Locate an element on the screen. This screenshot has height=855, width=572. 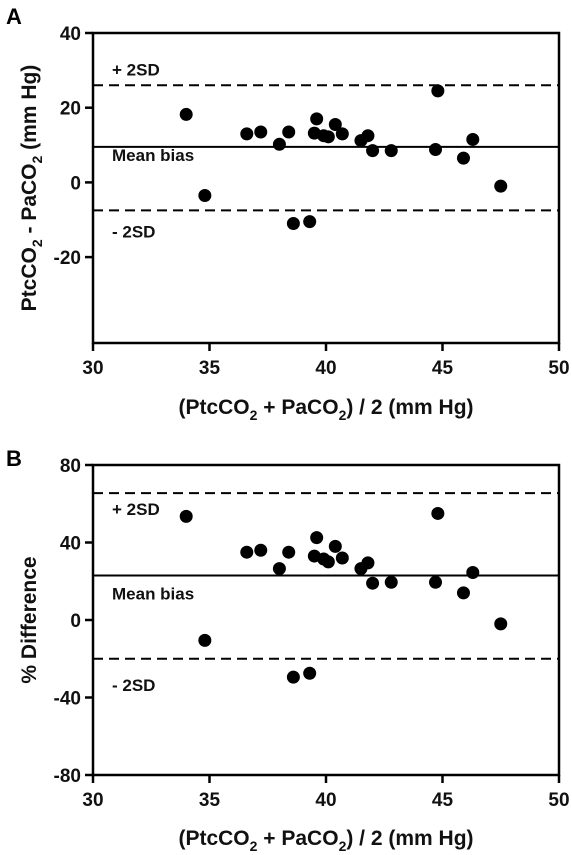
y-tick-label: 20 is located at coordinates (70, 109).